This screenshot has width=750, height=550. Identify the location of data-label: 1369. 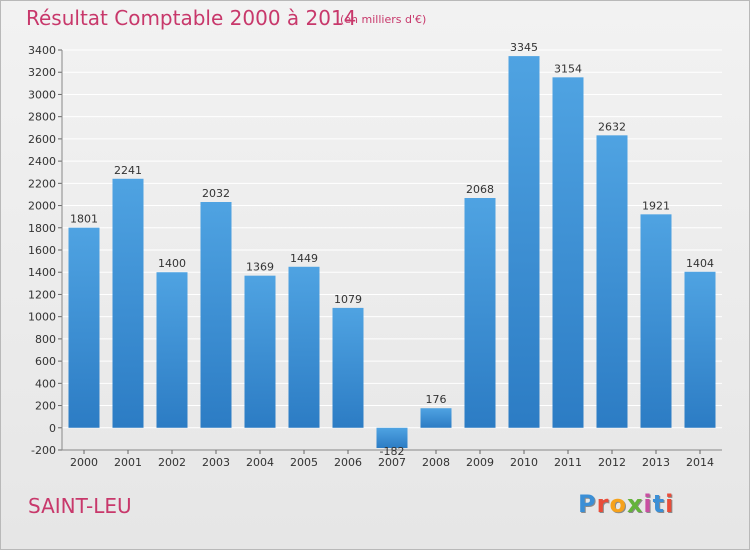
(260, 267).